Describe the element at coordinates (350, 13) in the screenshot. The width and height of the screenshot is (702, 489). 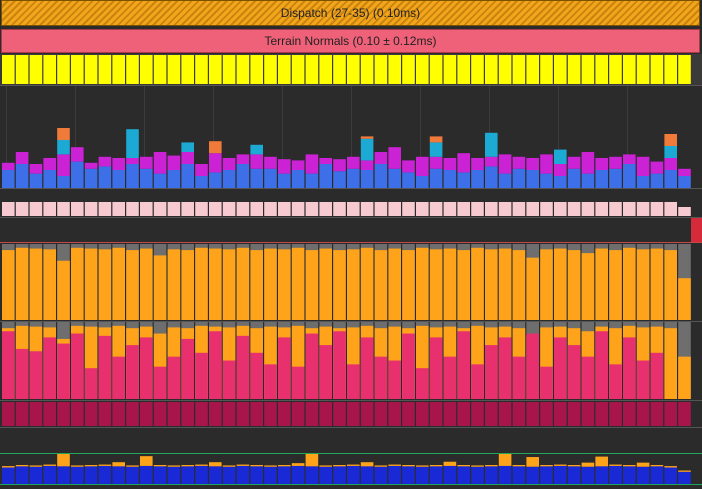
I see `dispatch-event-bar: Dispatch (27-35) (0.10ms)` at that location.